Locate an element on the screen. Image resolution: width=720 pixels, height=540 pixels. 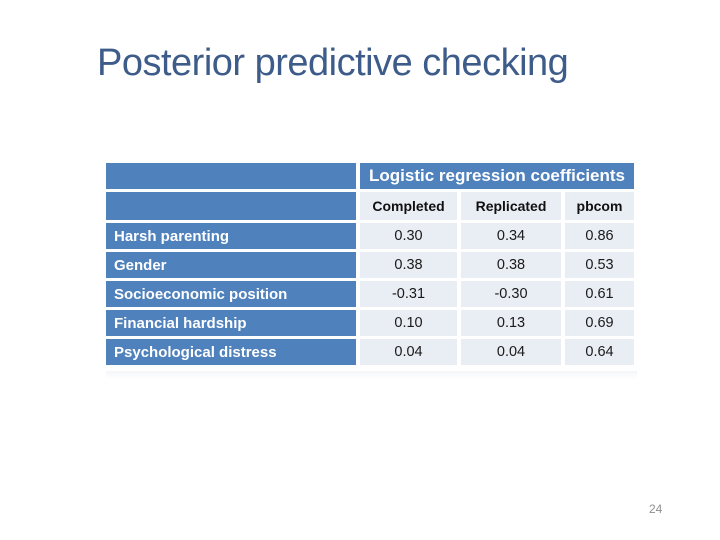
table-cell: -0.31 is located at coordinates (408, 294).